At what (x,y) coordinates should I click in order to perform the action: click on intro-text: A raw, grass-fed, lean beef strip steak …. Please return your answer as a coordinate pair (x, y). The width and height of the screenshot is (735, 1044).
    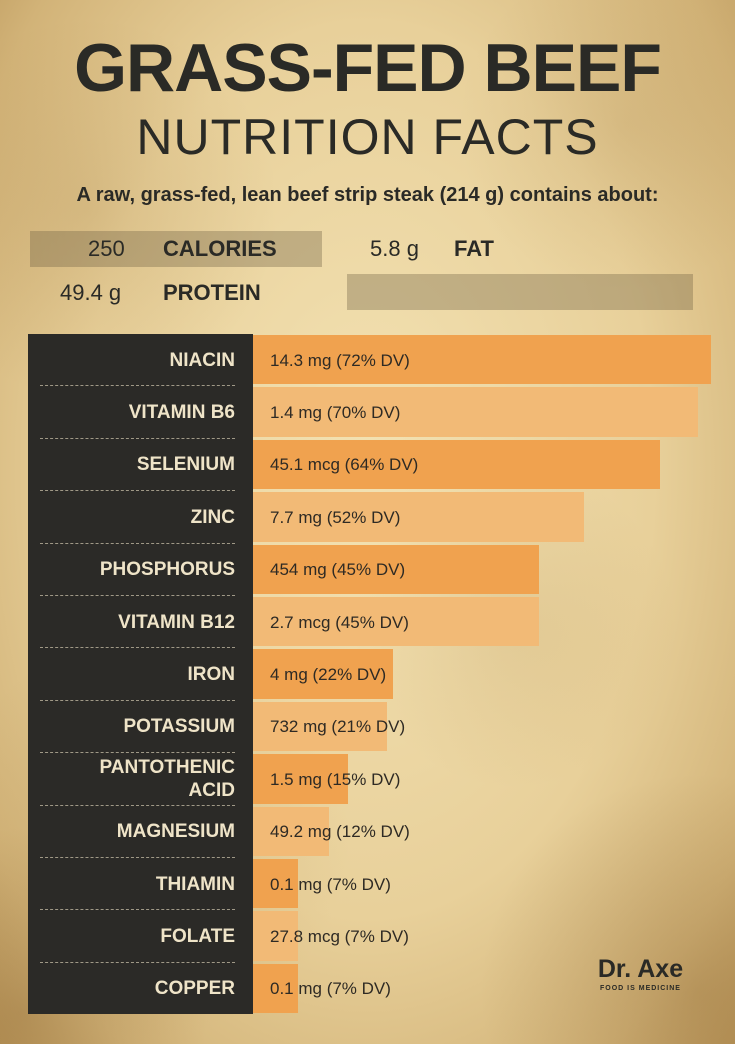
    Looking at the image, I should click on (367, 195).